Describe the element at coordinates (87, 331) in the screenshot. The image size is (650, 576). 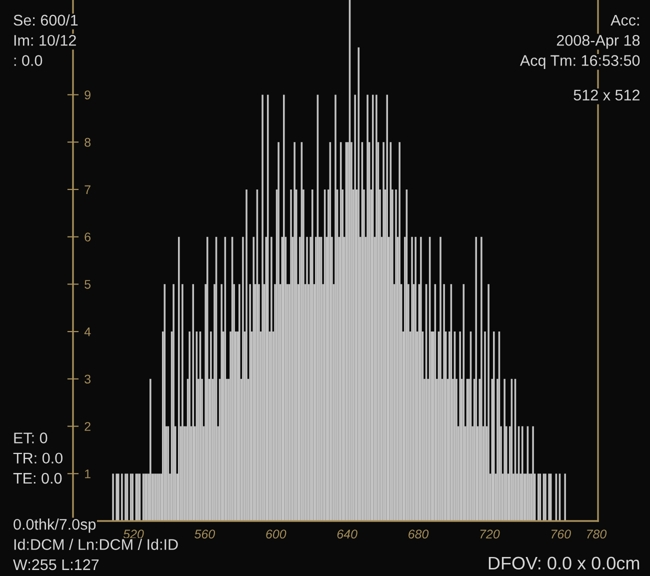
I see `y-tick-label: 4` at that location.